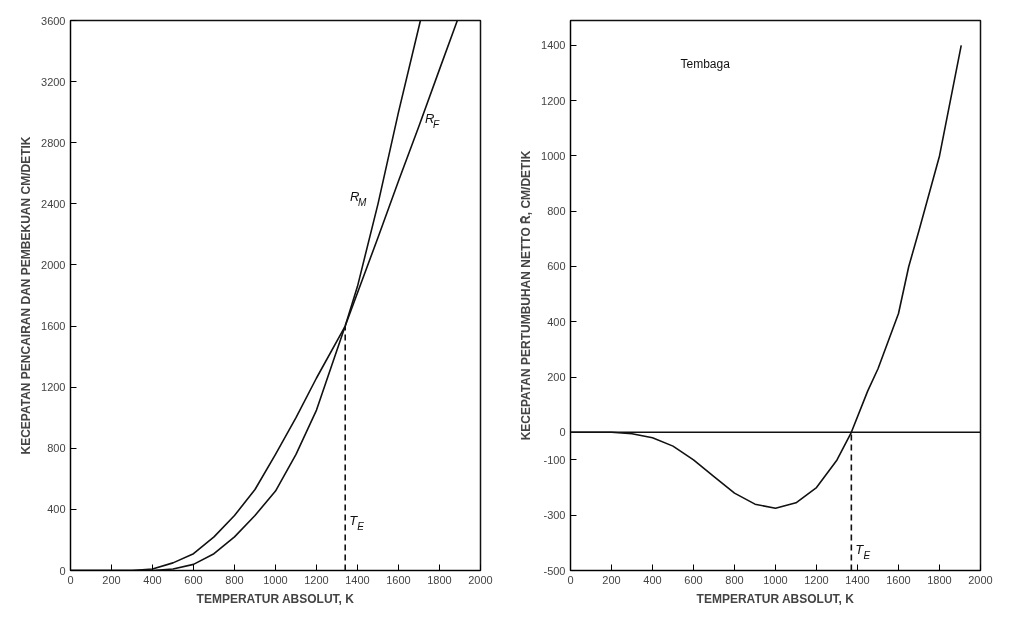  Describe the element at coordinates (53, 326) in the screenshot. I see `y-tick-label: 1600` at that location.